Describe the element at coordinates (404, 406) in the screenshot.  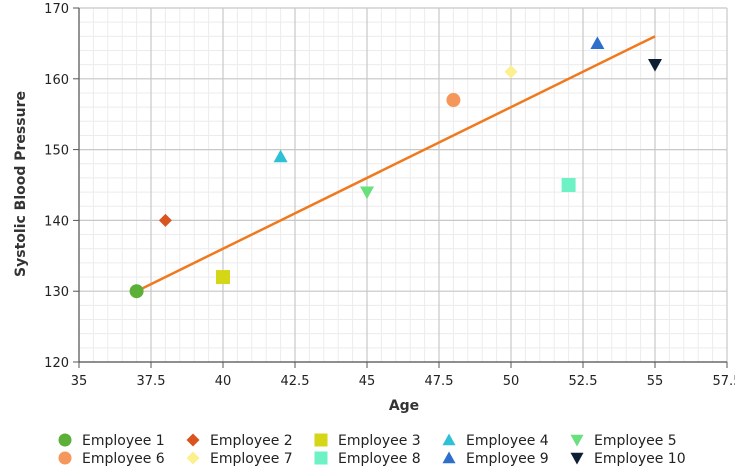
I see `x-axis-title: Age` at that location.